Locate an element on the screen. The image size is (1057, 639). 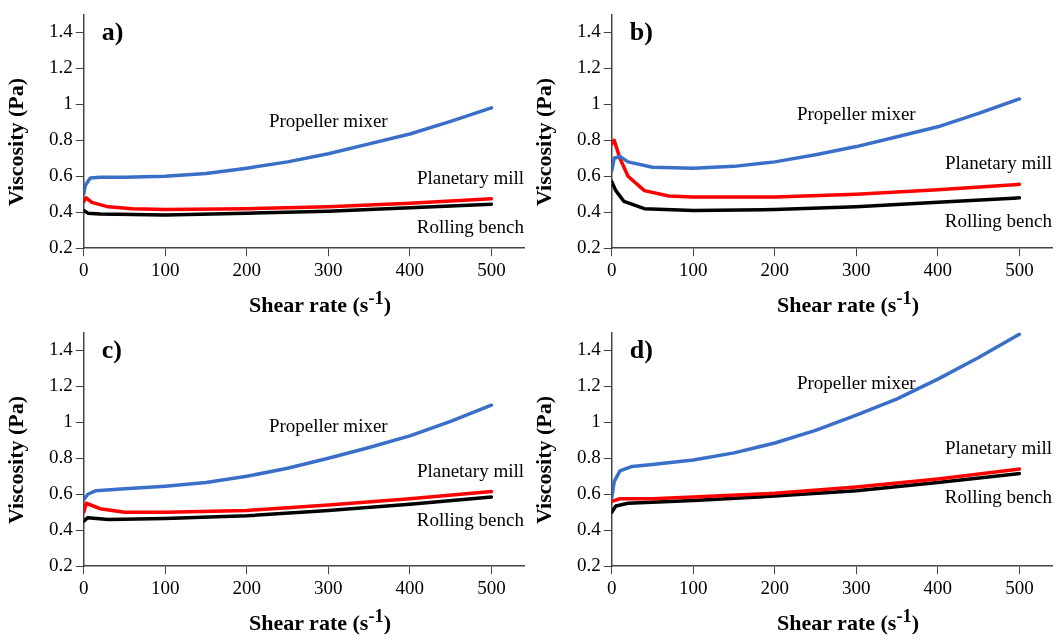
chart-title: c) is located at coordinates (111, 350).